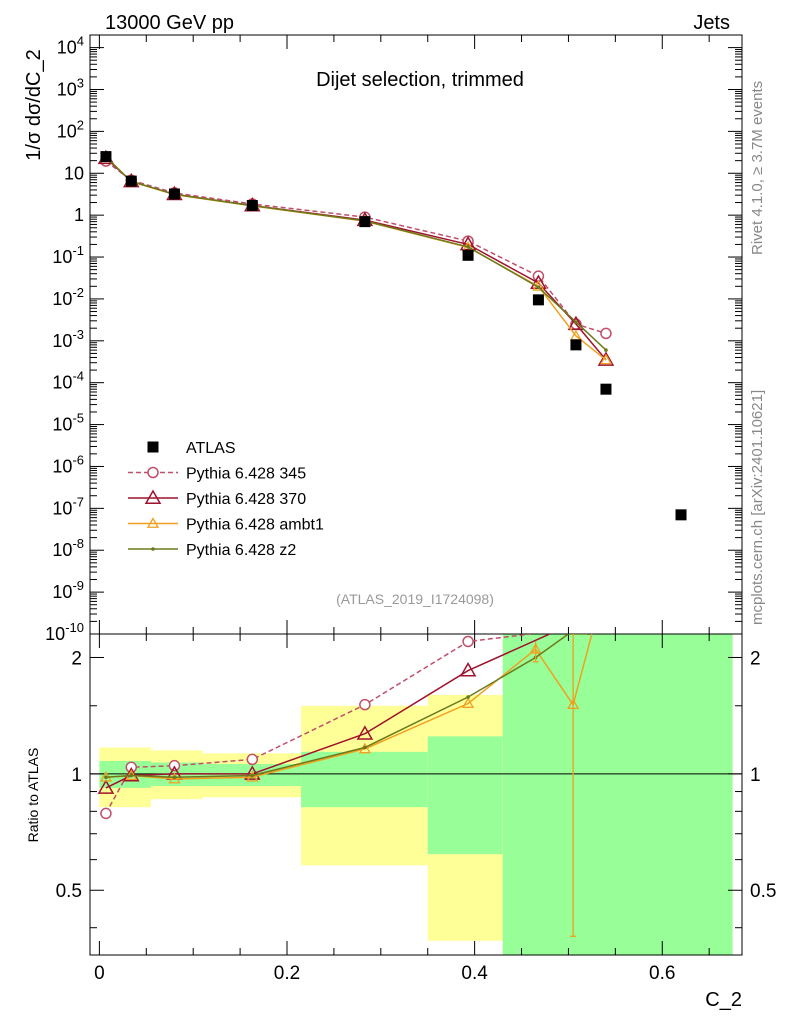 The width and height of the screenshot is (786, 1024). I want to click on rivet-version-label: Rivet 4.1.0, ≥ 3.7M events, so click(757, 168).